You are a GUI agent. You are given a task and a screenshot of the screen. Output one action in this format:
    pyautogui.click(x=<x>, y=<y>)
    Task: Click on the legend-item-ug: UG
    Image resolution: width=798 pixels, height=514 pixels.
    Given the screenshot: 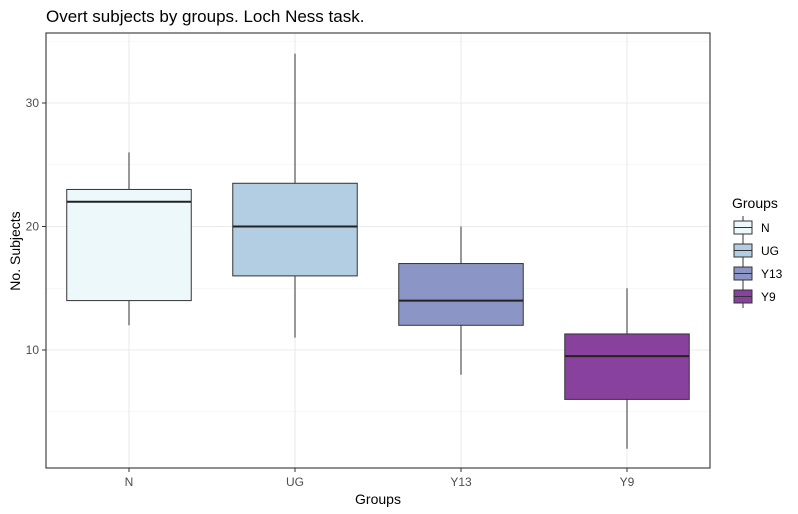 What is the action you would take?
    pyautogui.click(x=756, y=250)
    